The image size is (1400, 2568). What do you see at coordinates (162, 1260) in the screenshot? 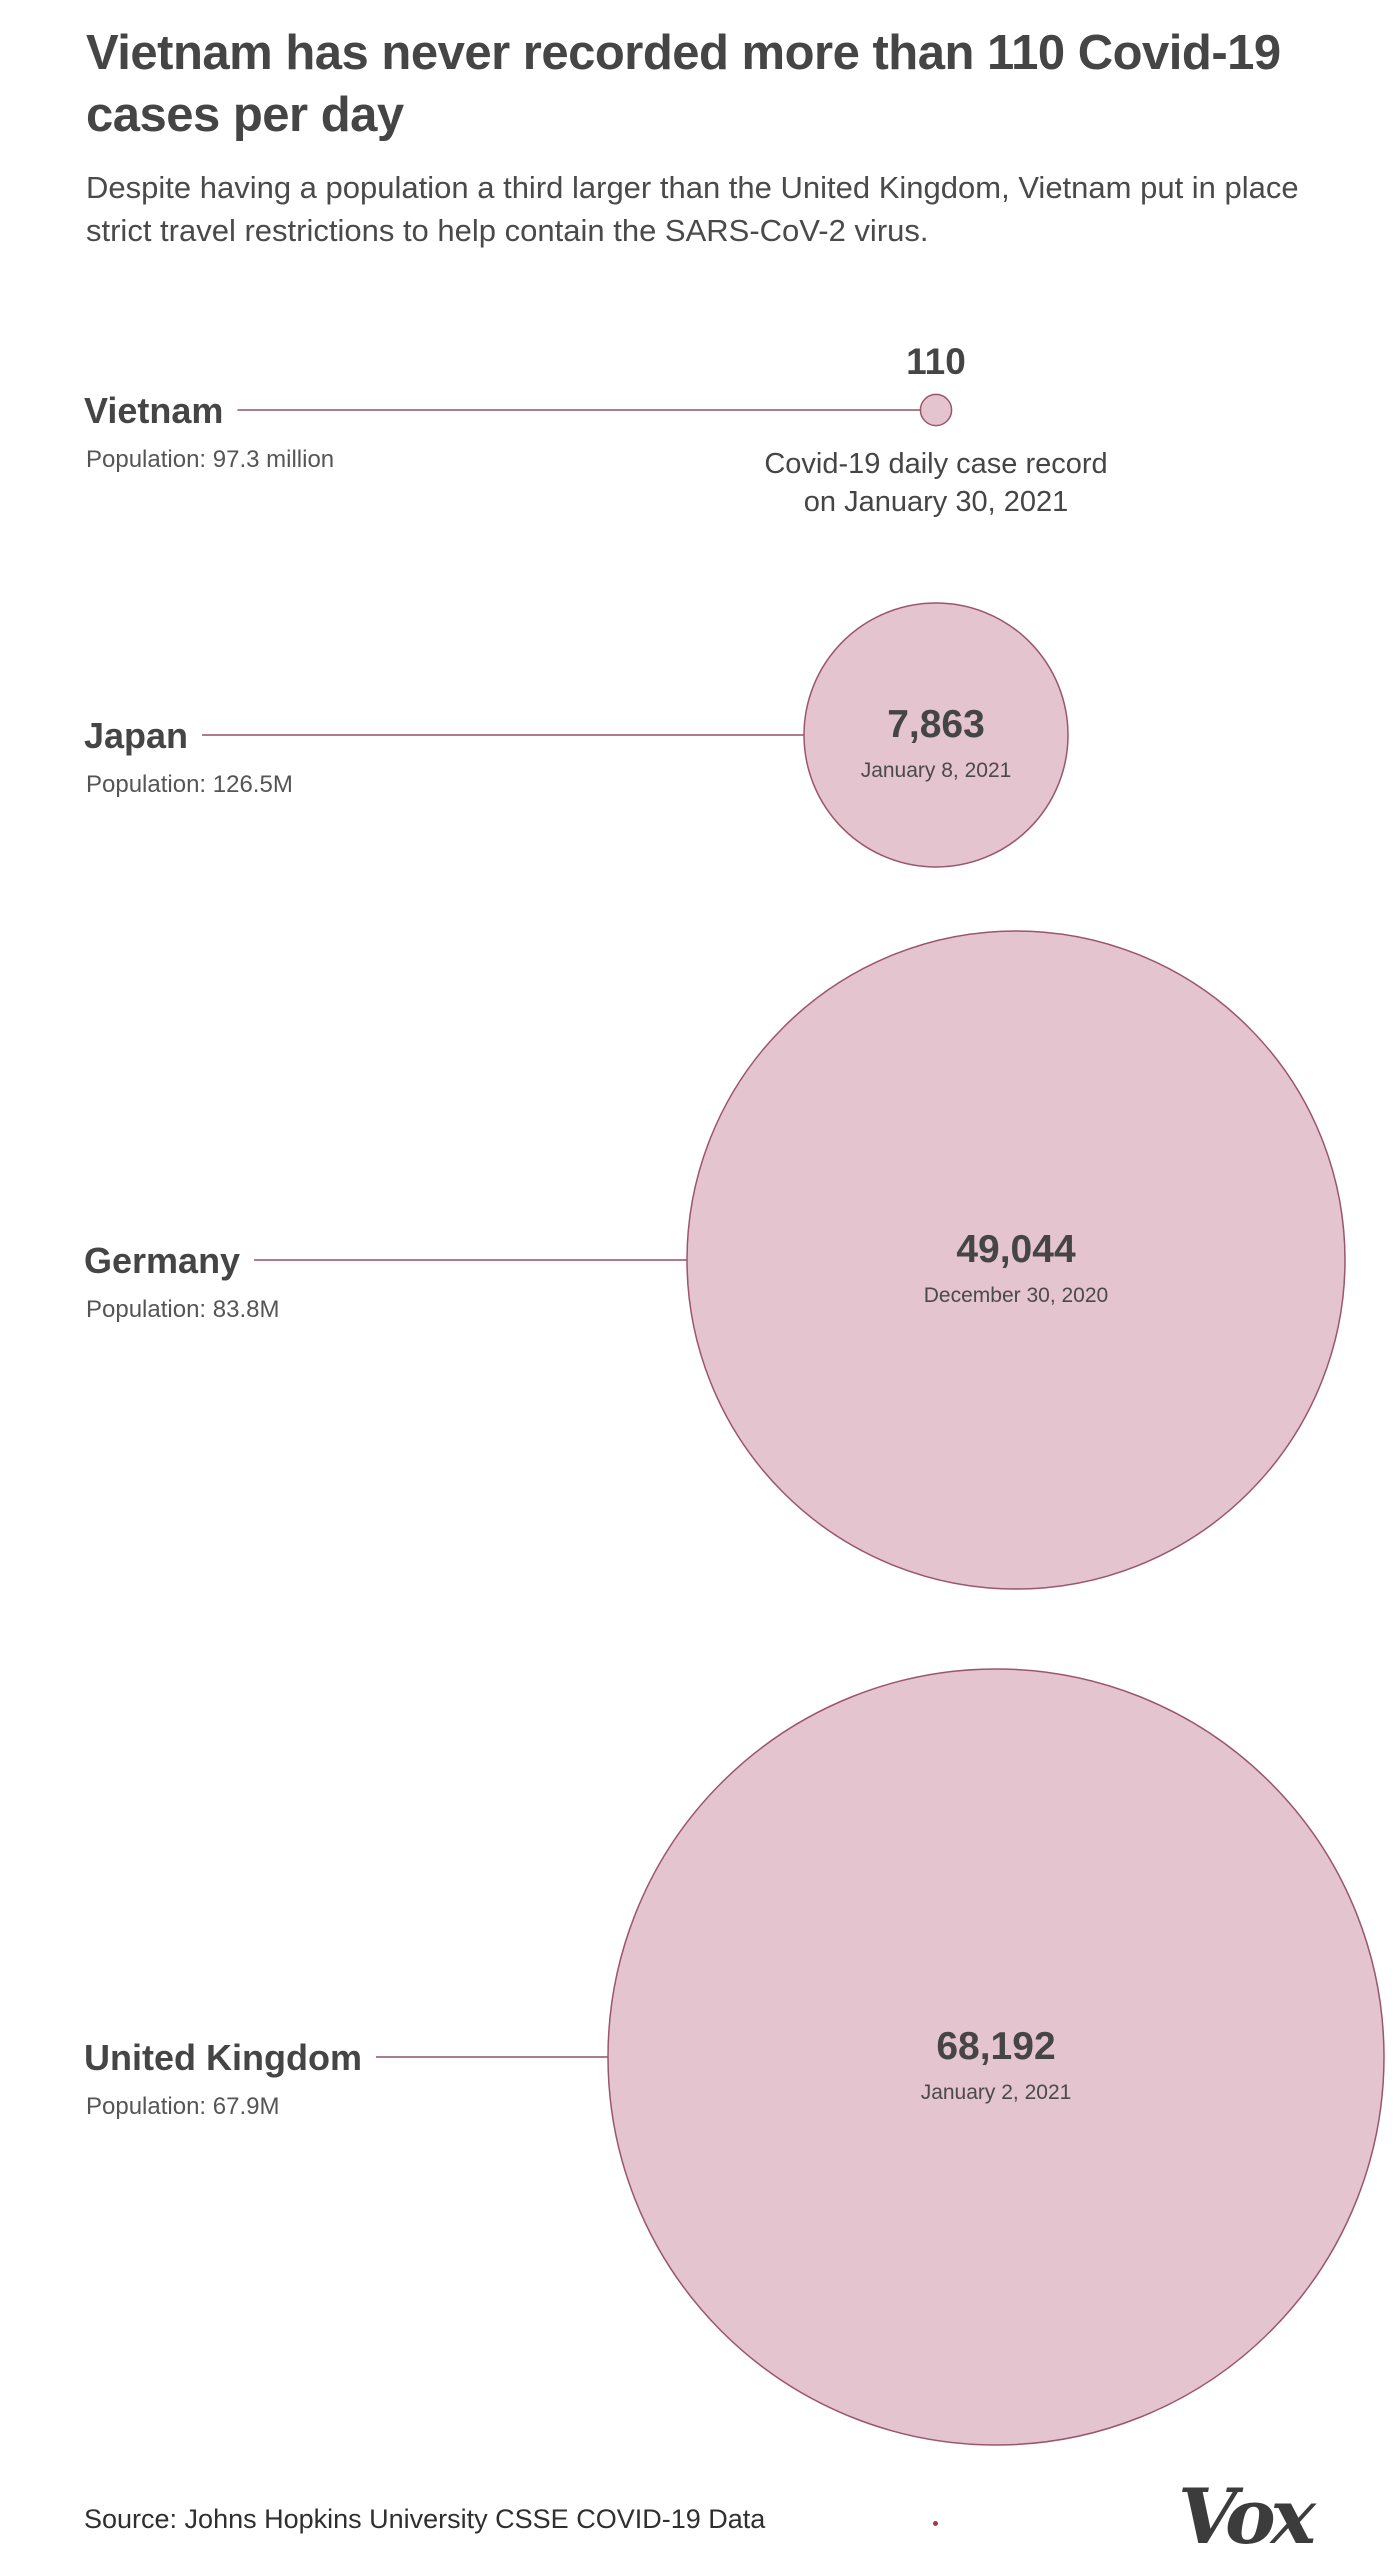
I see `country-label-germany: Germany` at bounding box center [162, 1260].